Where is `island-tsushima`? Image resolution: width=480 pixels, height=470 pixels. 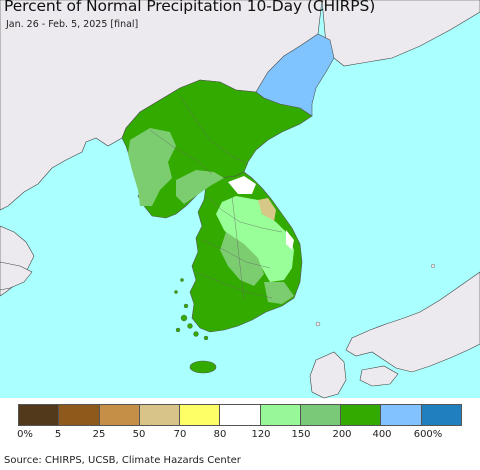
island-tsushima is located at coordinates (318, 324).